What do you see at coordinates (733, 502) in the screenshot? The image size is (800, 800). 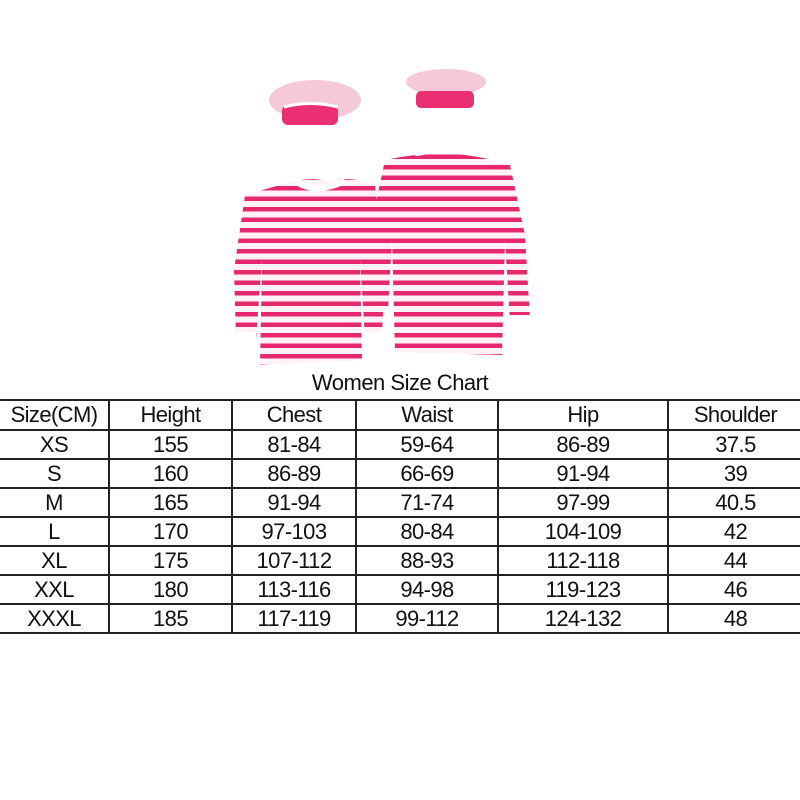 I see `cell-shoulder: 40.5` at bounding box center [733, 502].